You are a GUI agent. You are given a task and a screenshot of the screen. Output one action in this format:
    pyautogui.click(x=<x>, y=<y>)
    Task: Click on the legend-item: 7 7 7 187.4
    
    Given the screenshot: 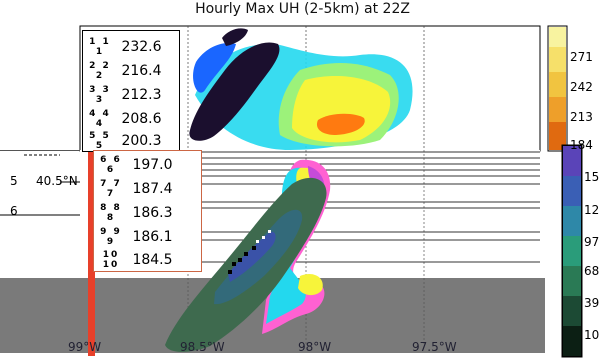 What is the action you would take?
    pyautogui.click(x=133, y=189)
    